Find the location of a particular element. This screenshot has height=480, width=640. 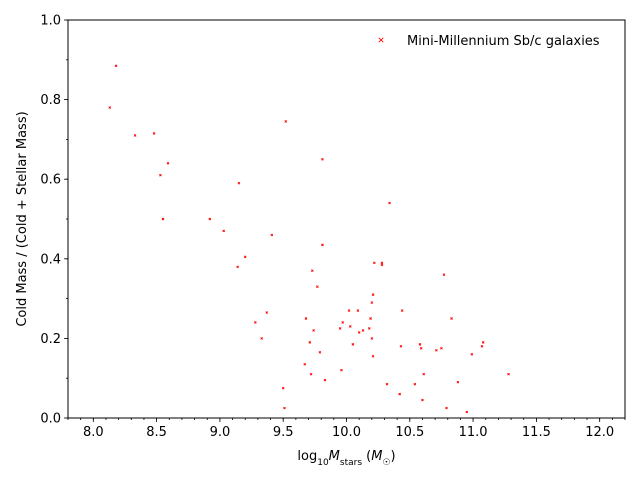

x-tick-label: 9.0 is located at coordinates (220, 432).